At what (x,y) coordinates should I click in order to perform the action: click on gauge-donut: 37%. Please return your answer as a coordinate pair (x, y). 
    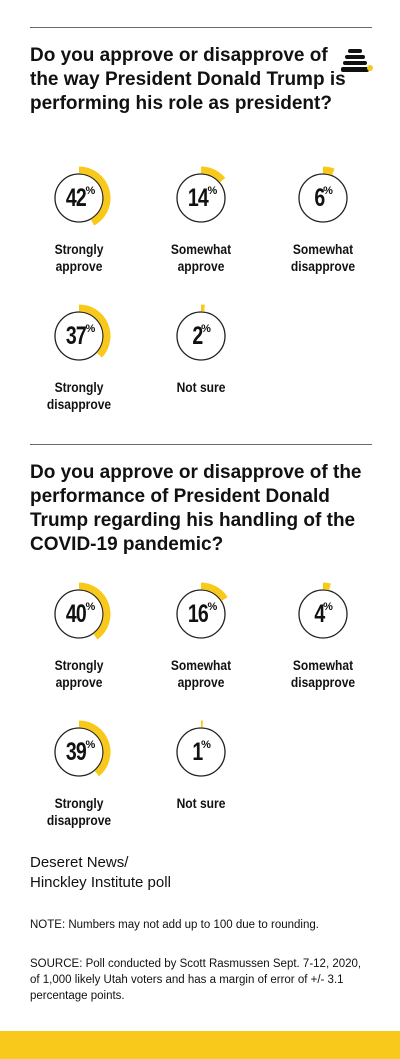
    Looking at the image, I should click on (79, 336).